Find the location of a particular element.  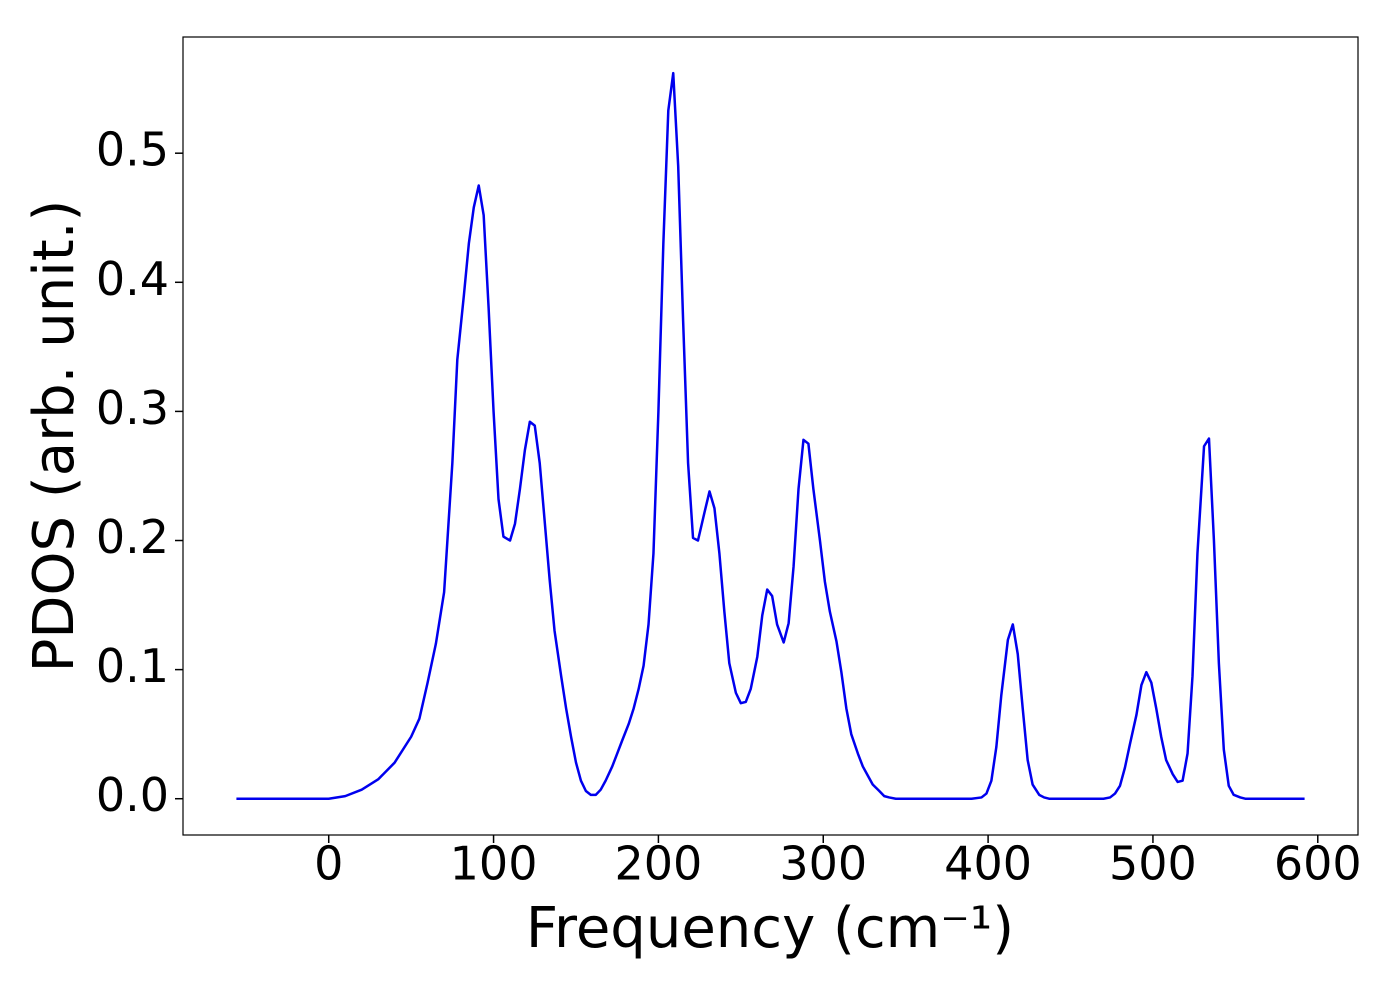

x-tick-label: 400 is located at coordinates (988, 864).